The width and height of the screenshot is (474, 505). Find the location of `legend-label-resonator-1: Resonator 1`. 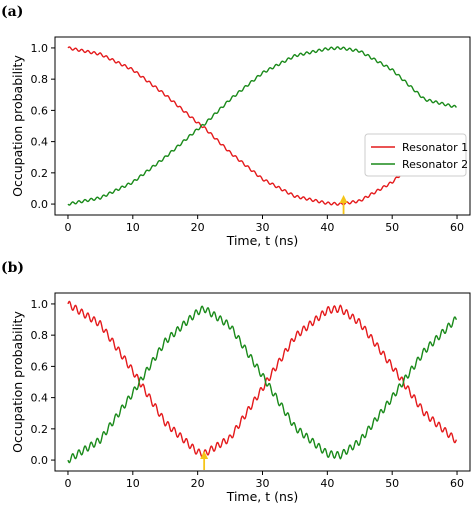

legend-label-resonator-1: Resonator 1 is located at coordinates (435, 147).